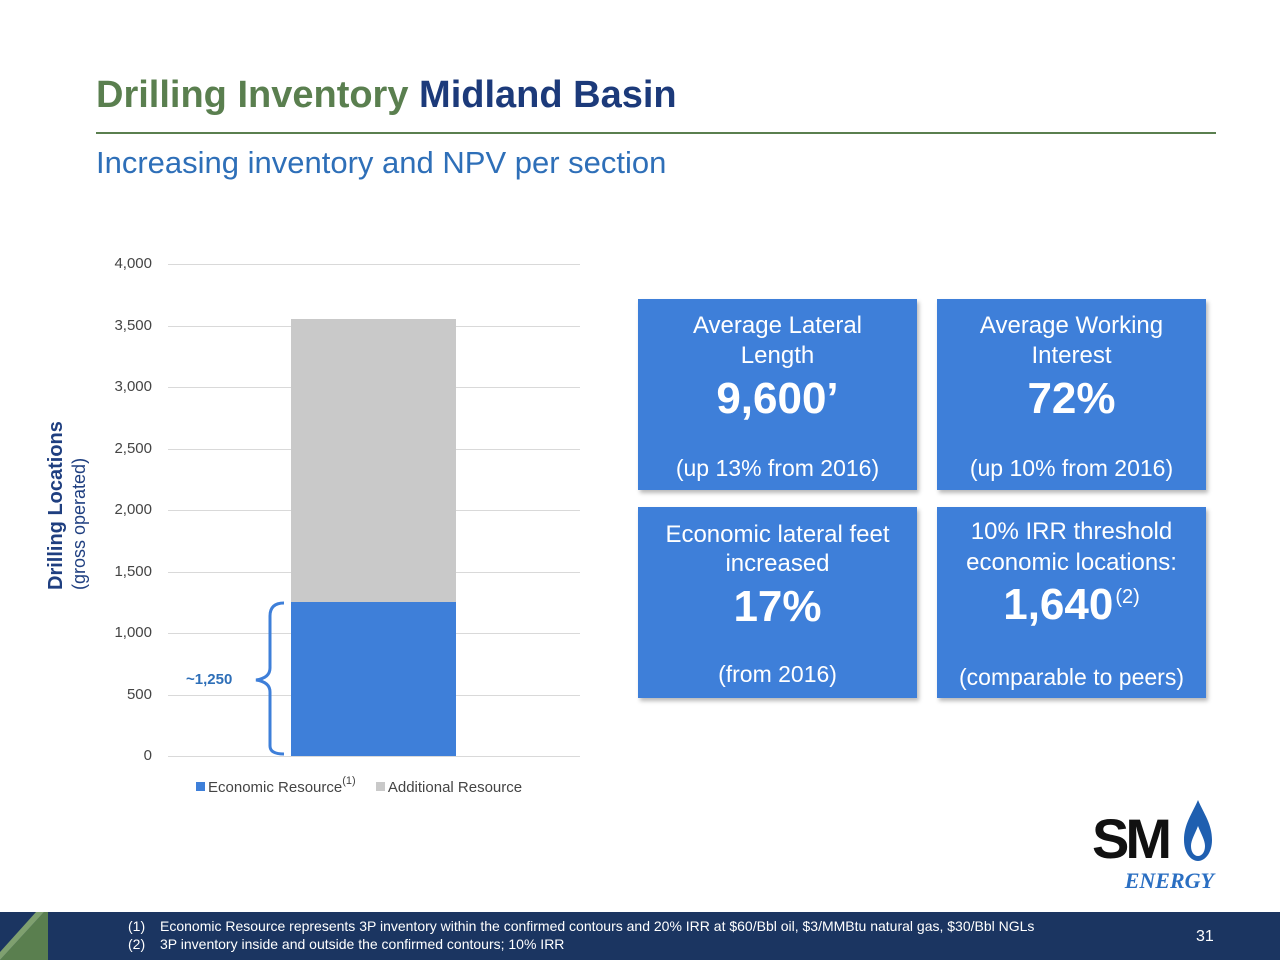 This screenshot has height=960, width=1280. Describe the element at coordinates (1170, 880) in the screenshot. I see `logo-wordmark-energy: ENERGY` at that location.